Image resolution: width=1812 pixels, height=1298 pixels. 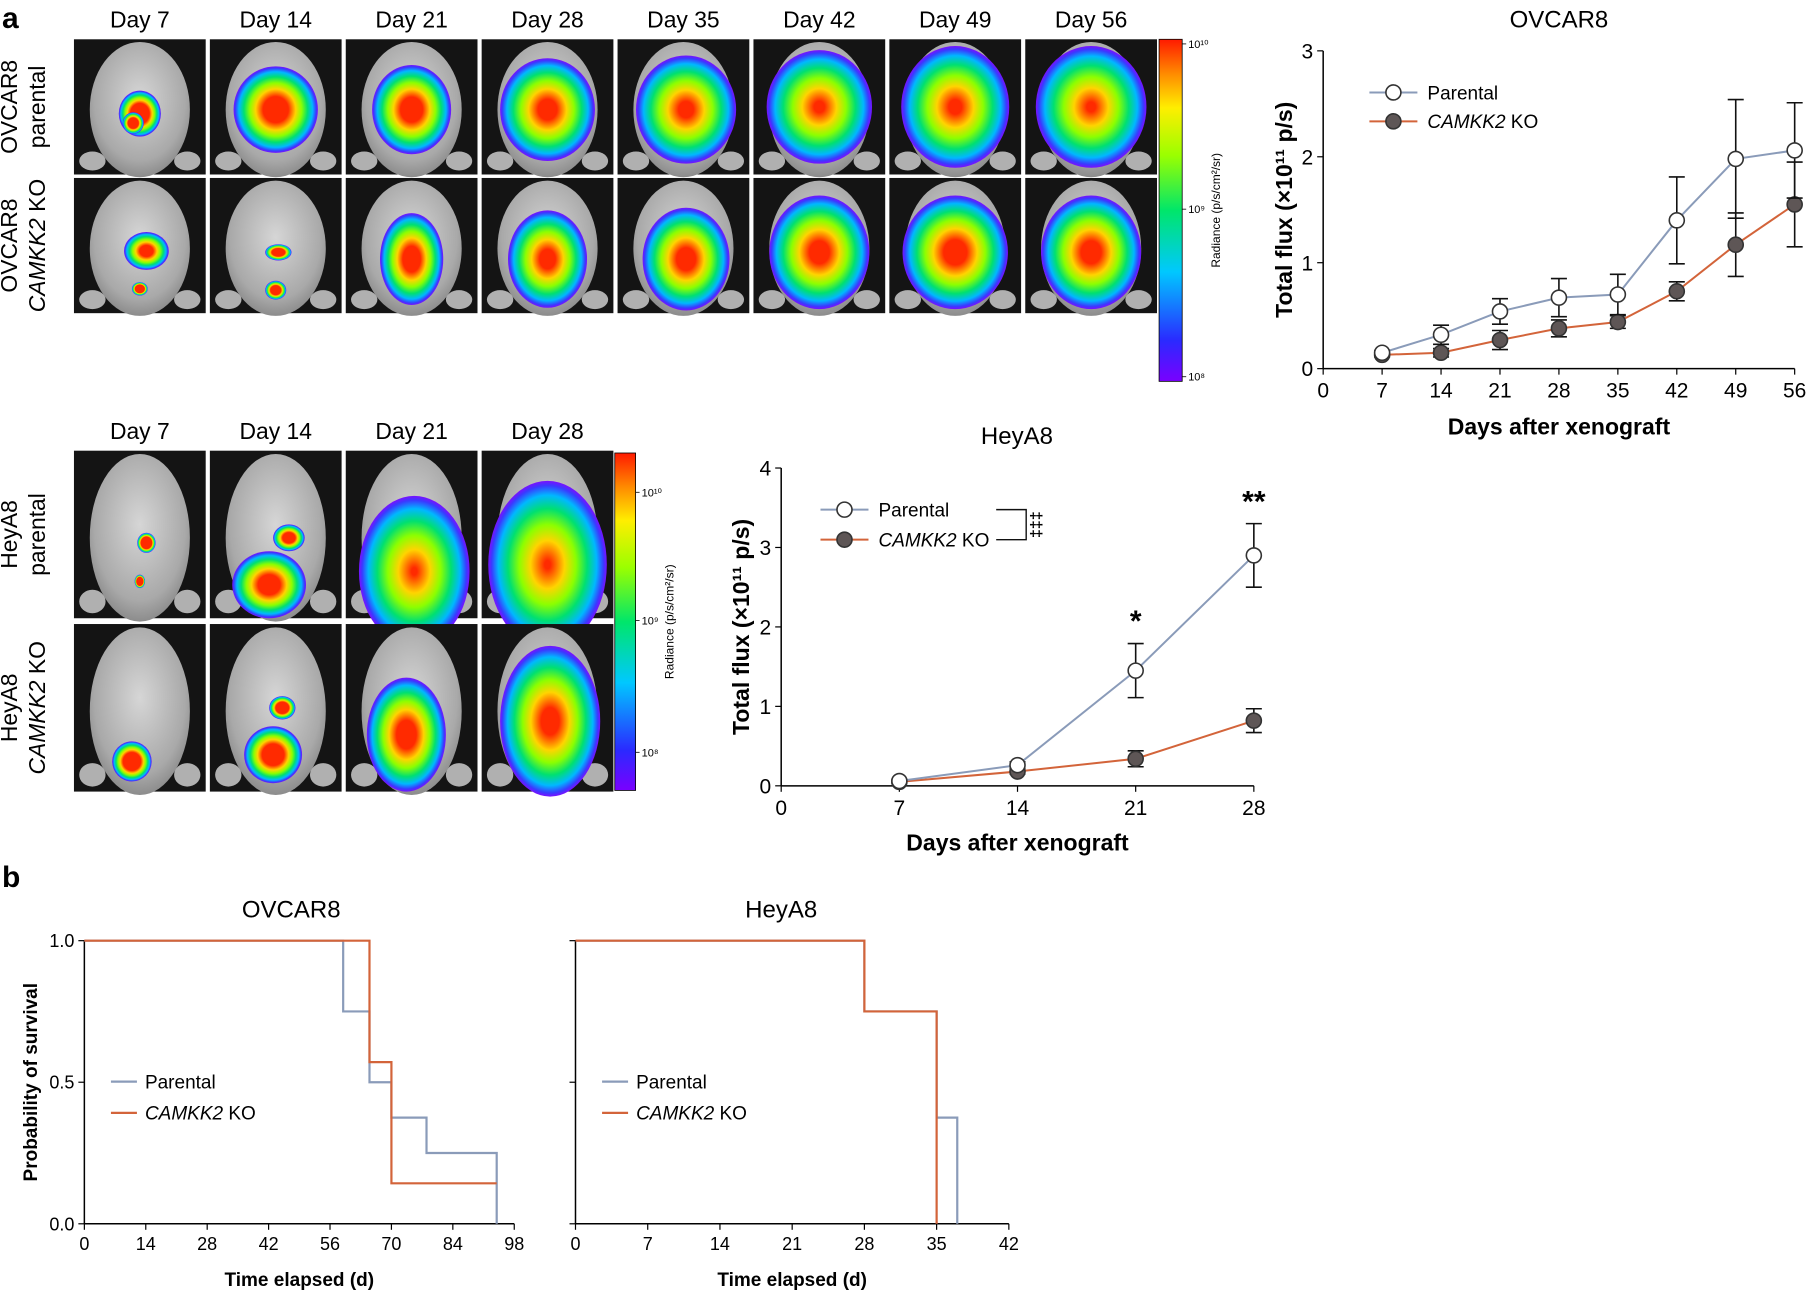 What do you see at coordinates (907, 161) in the screenshot?
I see `ovcar8-tile-r0-c6-mouse-leg-left` at bounding box center [907, 161].